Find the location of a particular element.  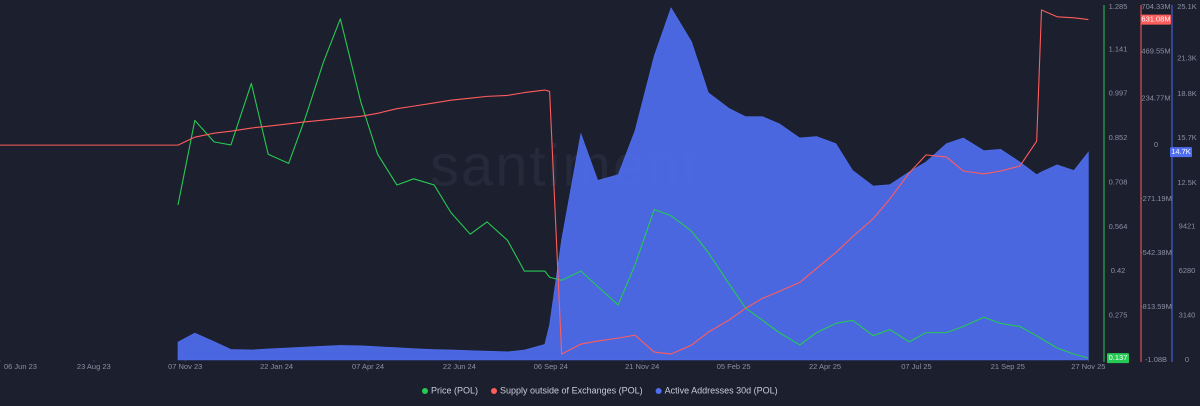

addresses-tick-label: 3140 is located at coordinates (1187, 315).